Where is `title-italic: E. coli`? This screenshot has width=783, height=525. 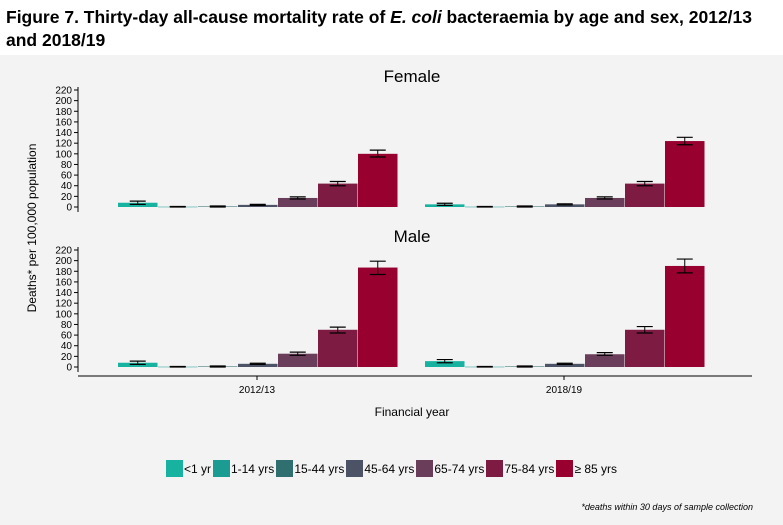
title-italic: E. coli is located at coordinates (416, 17).